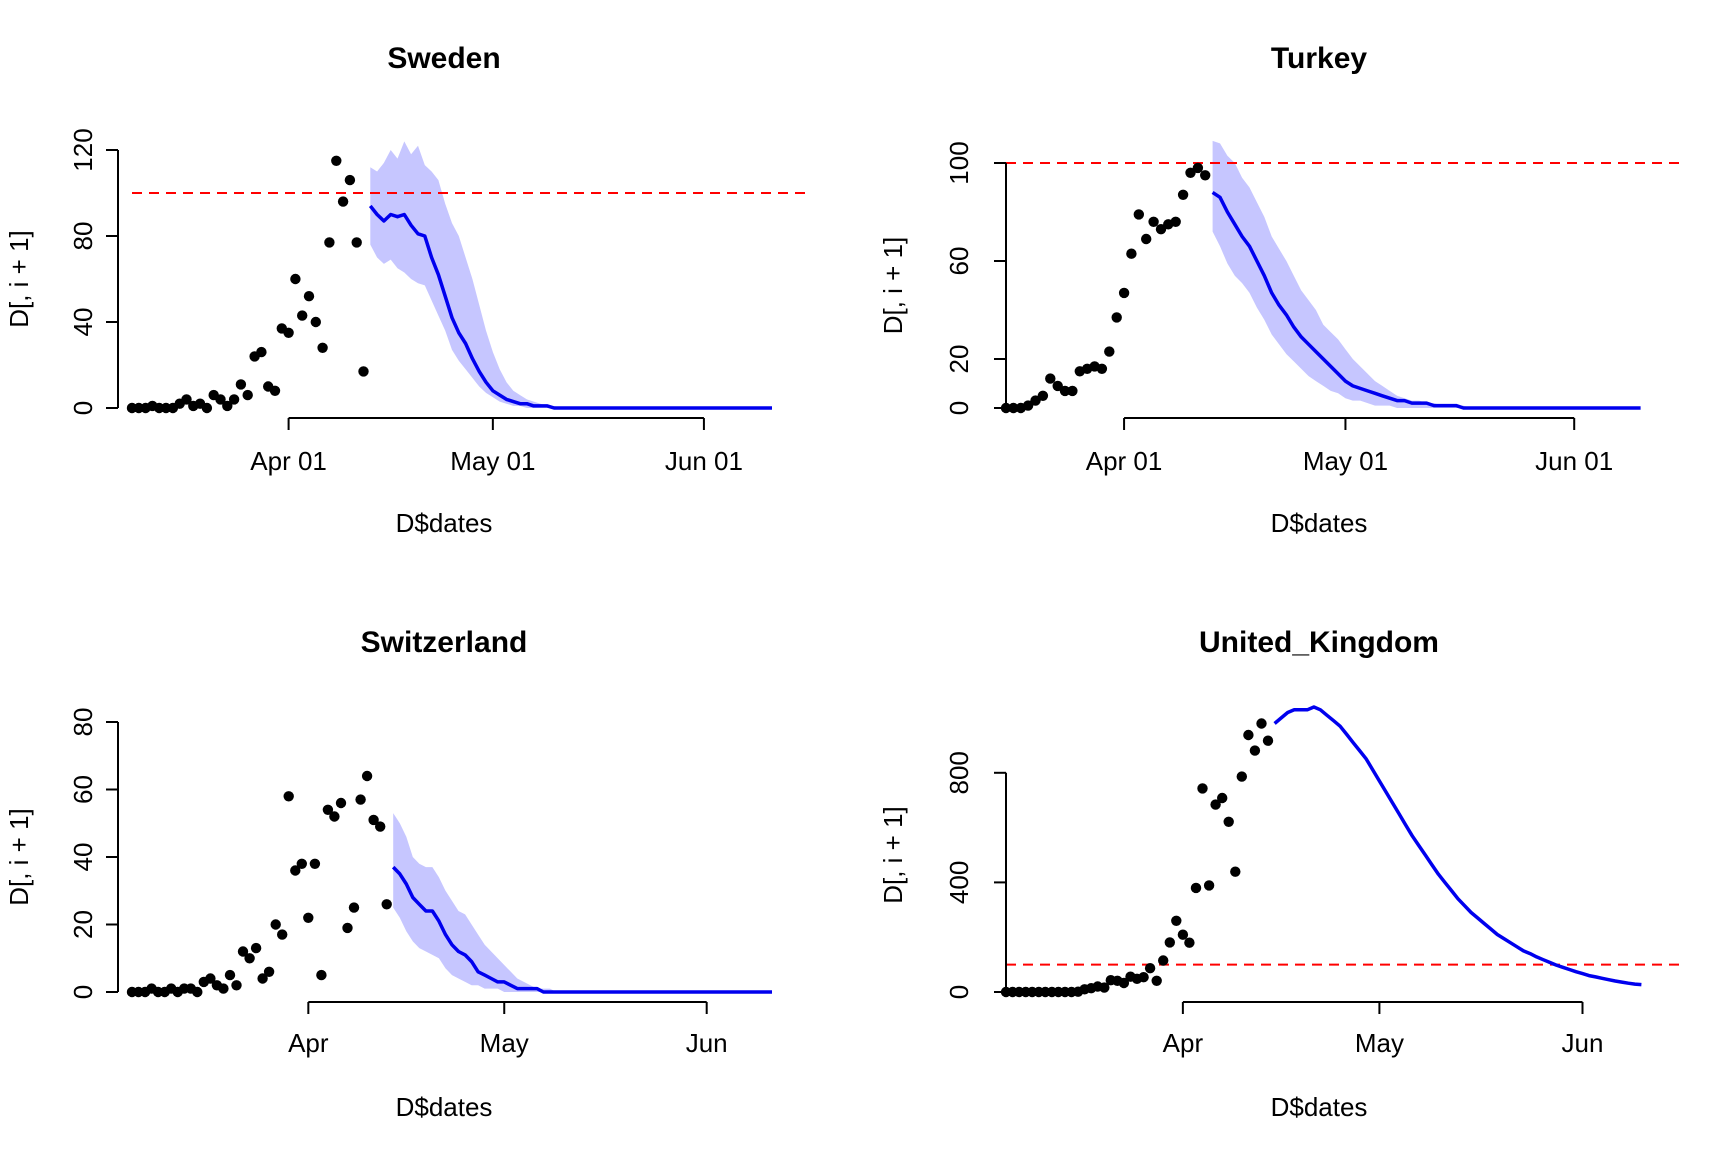  Describe the element at coordinates (83, 789) in the screenshot. I see `y-tick-label: 60` at that location.